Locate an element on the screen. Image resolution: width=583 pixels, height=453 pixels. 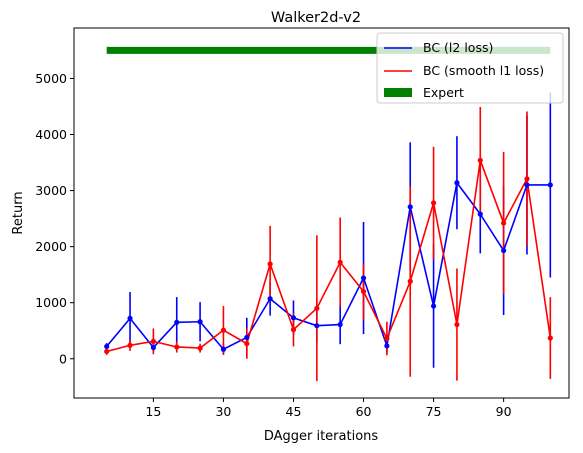
legend-label-expert: Expert is located at coordinates (443, 92).